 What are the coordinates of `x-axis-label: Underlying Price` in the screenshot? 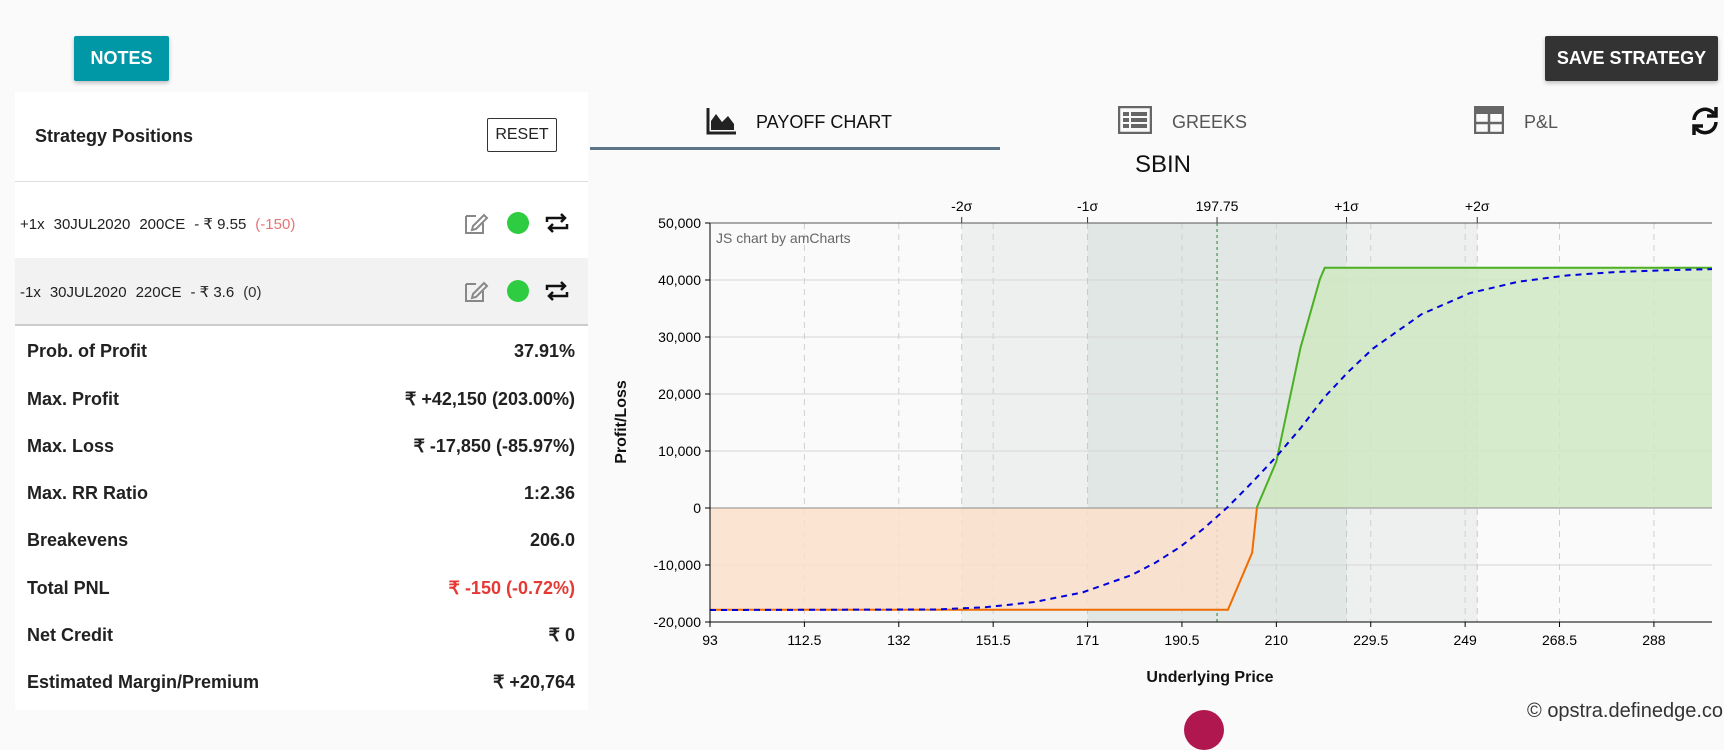 It's located at (1209, 677).